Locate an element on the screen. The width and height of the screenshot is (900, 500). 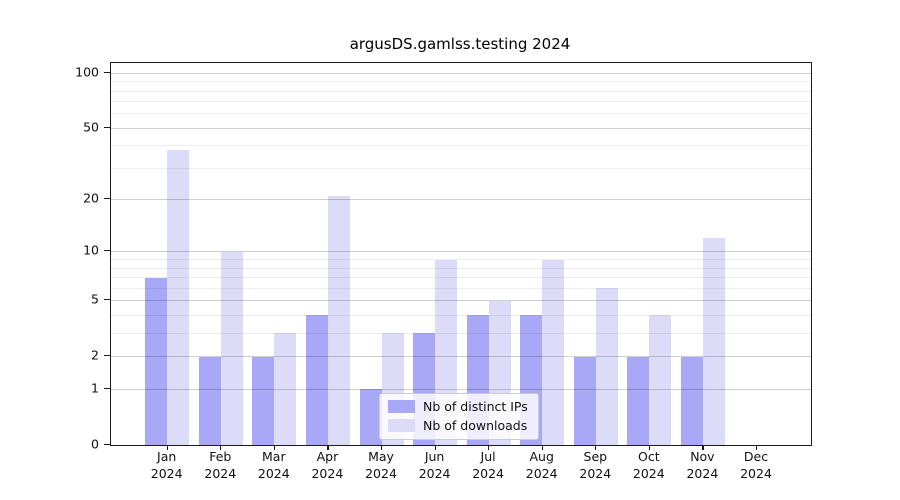
bar-ips-apr is located at coordinates (316, 380).